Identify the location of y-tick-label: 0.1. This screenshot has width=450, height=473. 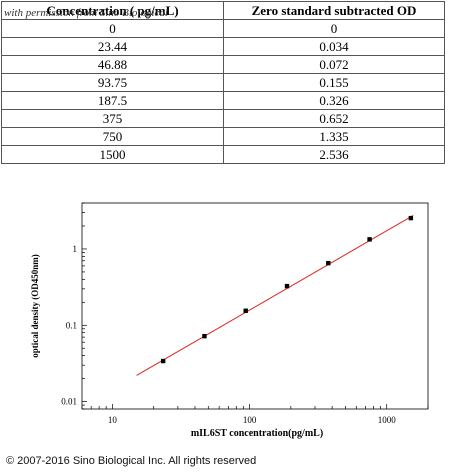
(71, 325).